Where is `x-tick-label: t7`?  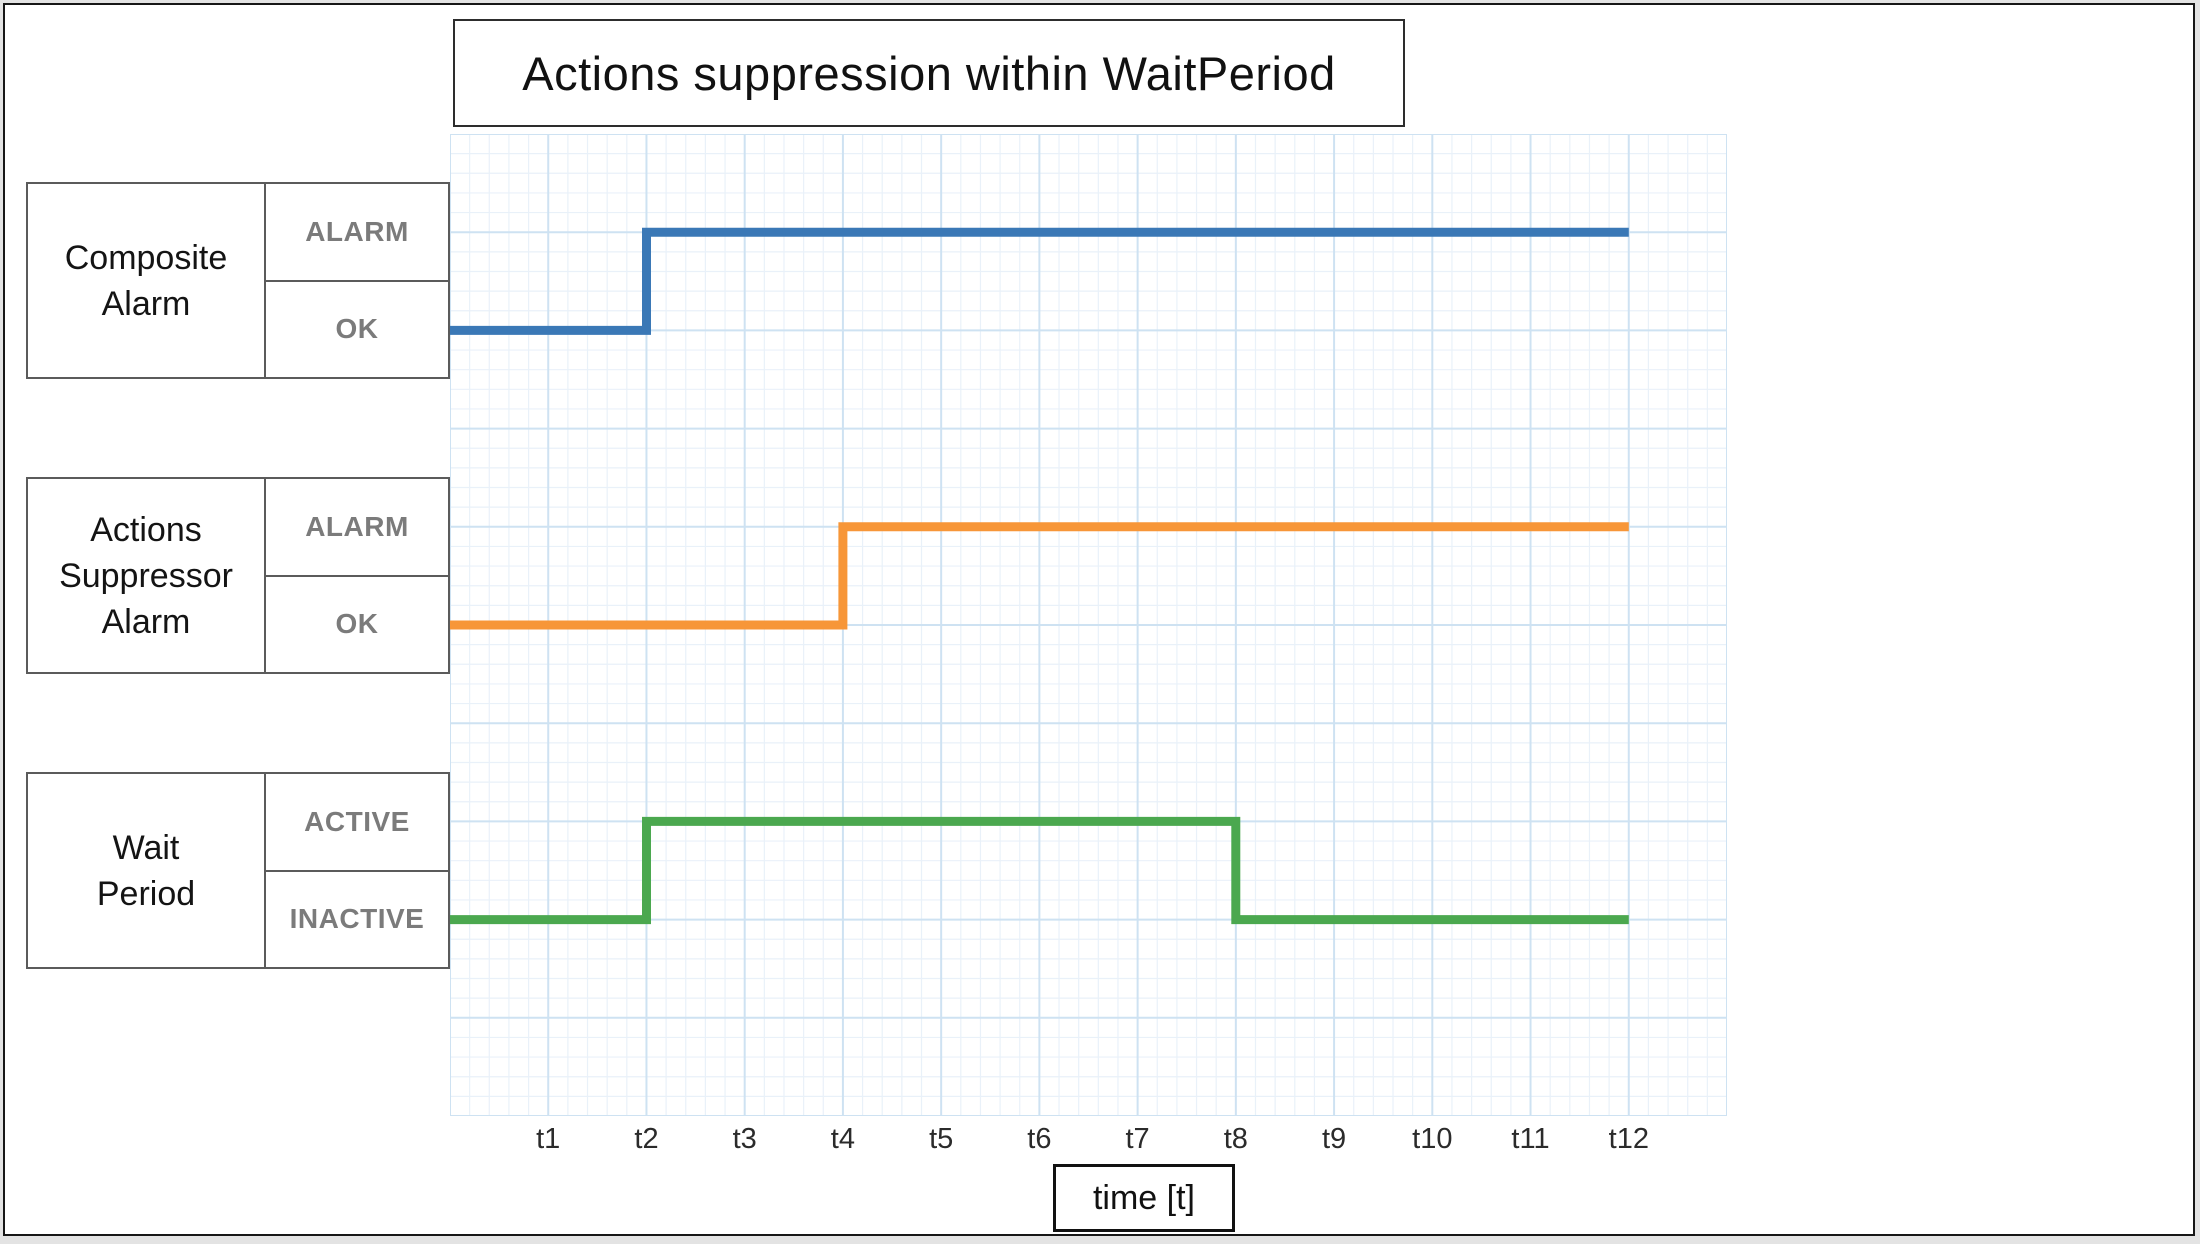 x-tick-label: t7 is located at coordinates (1137, 1139).